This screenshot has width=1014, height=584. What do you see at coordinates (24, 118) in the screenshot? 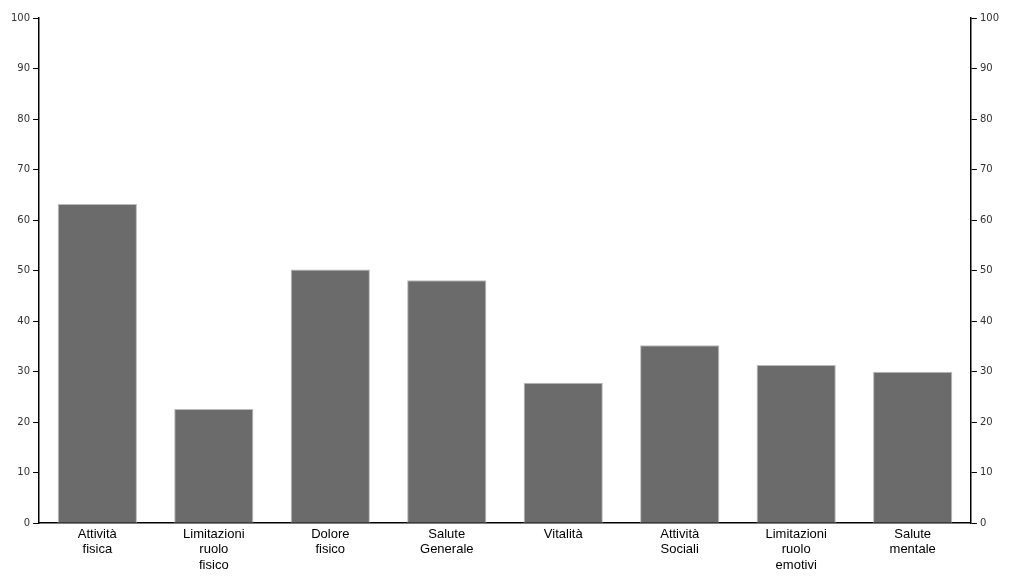
I see `y-tick-label: 80` at bounding box center [24, 118].